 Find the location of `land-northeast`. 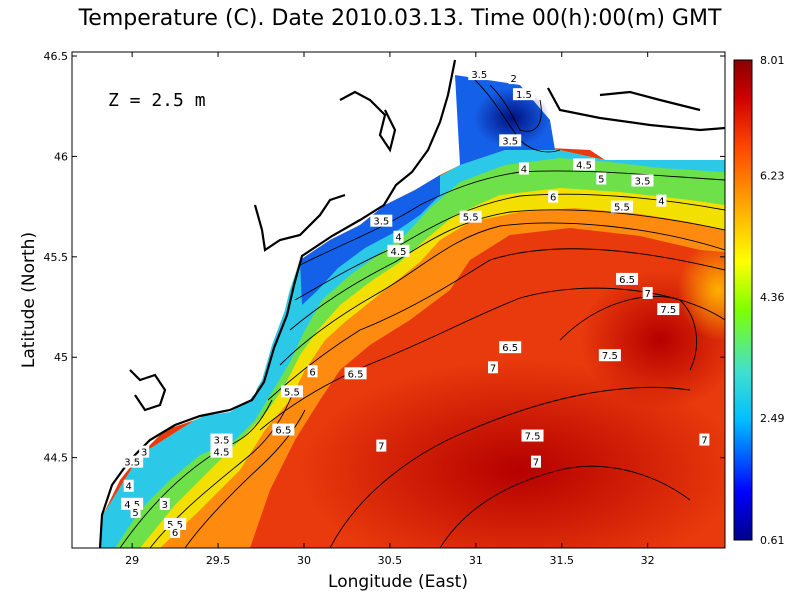

land-northeast is located at coordinates (635, 105).